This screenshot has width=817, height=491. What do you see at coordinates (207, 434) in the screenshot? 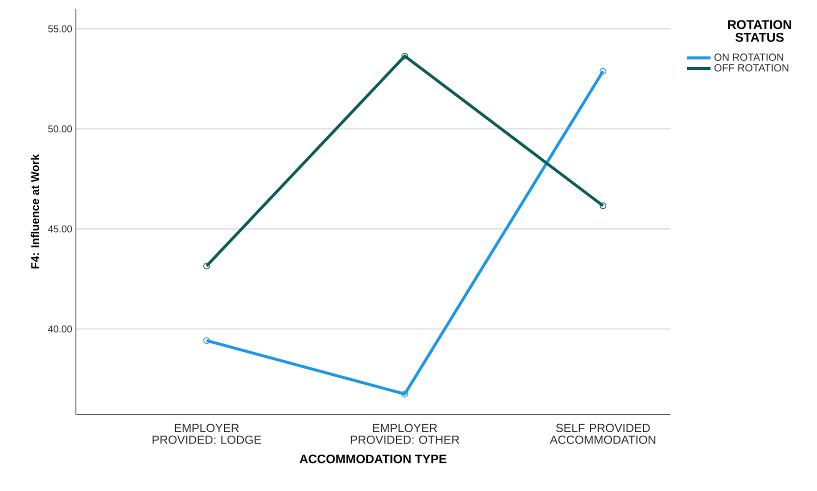
I see `x-tick-label: EMPLOYER PROVIDED: LODGE` at bounding box center [207, 434].